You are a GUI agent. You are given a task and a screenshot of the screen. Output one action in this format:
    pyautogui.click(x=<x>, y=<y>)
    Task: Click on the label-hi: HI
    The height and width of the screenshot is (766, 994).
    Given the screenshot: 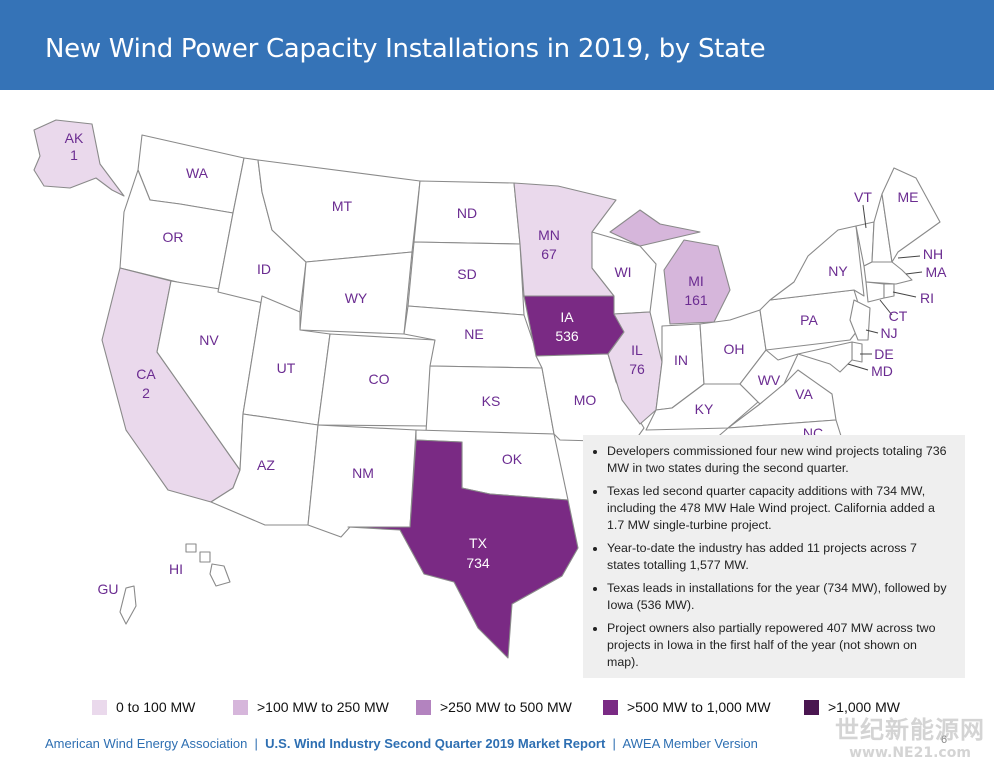 What is the action you would take?
    pyautogui.click(x=176, y=569)
    